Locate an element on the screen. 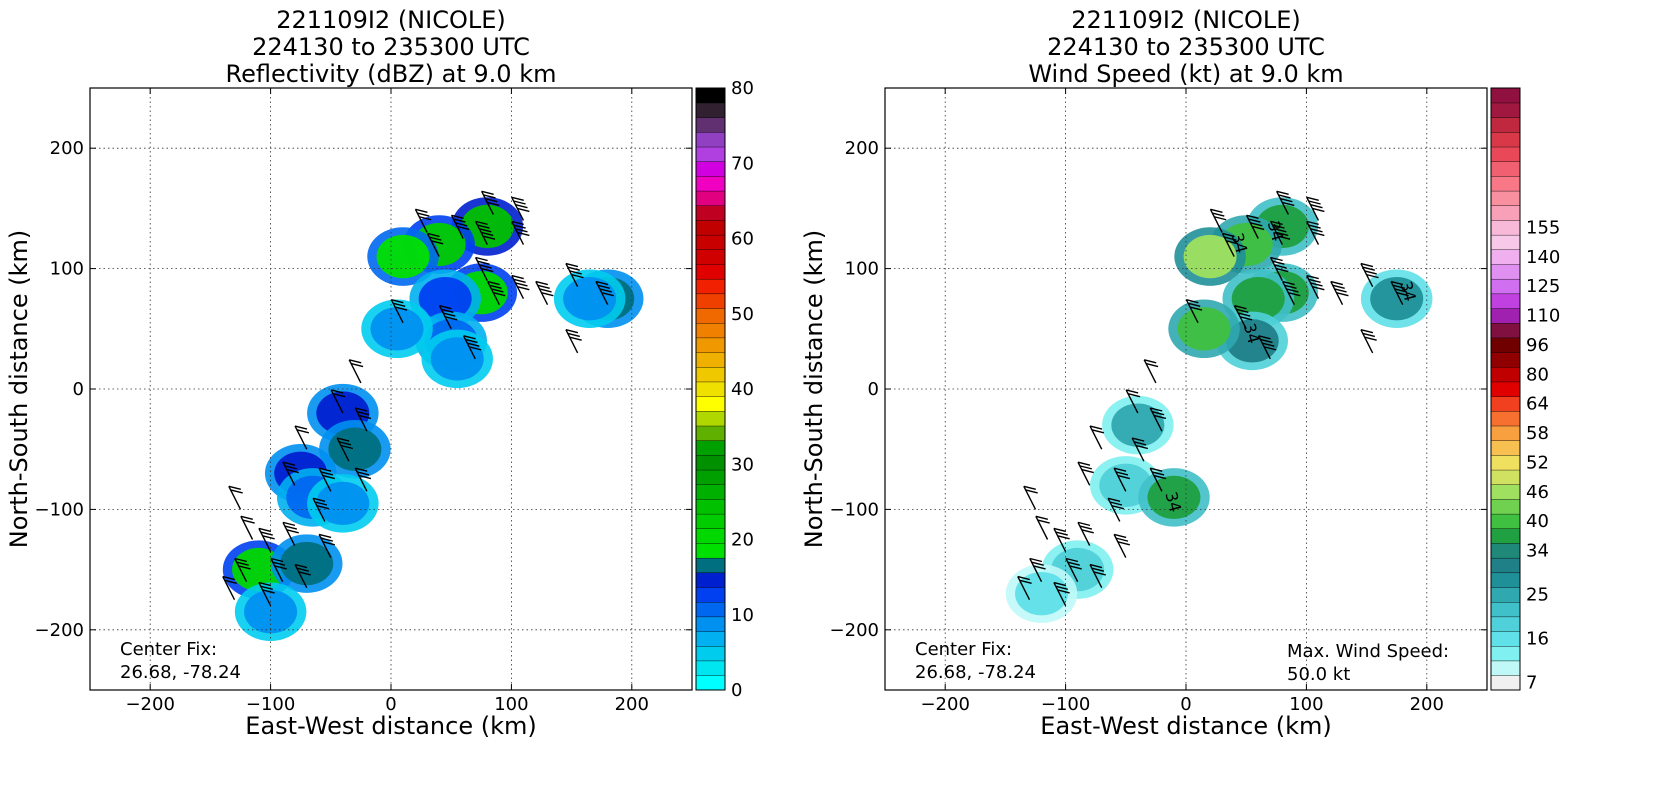 This screenshot has width=1655, height=791. colorbar-ticks: 7 16 25 34 40 46 52 58 64 80 96 110 125 140 155 is located at coordinates (1543, 455).